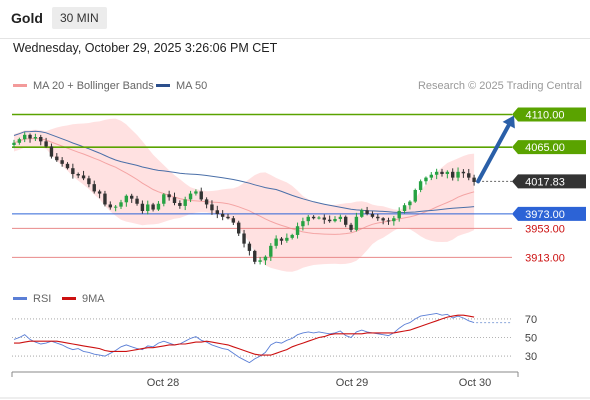  I want to click on level-label: 3913.00, so click(545, 258).